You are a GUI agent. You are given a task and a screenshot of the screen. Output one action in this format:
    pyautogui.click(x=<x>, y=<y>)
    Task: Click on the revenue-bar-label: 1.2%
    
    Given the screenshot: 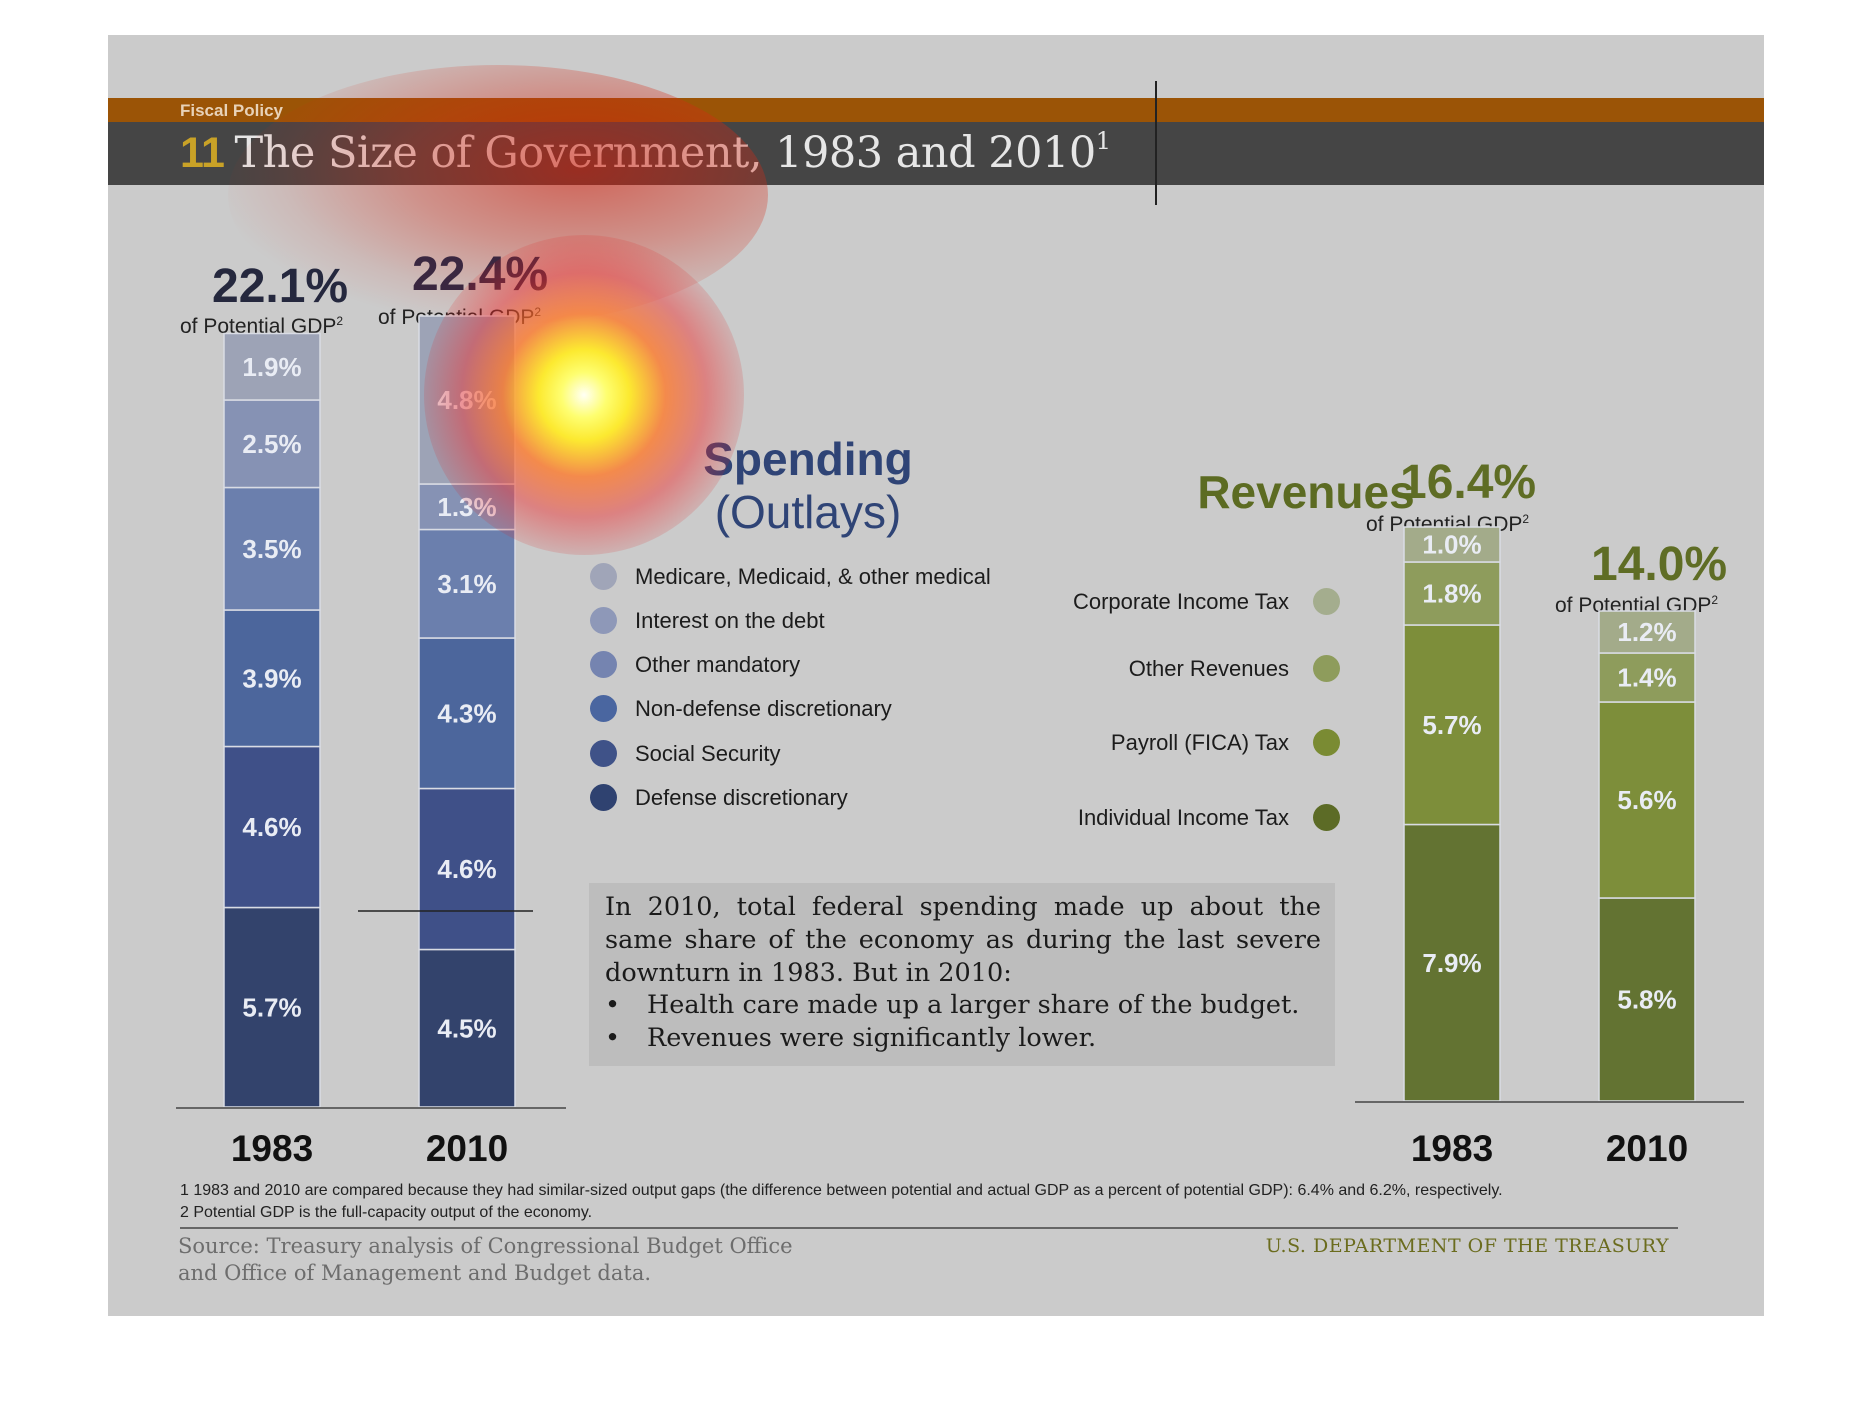 What is the action you would take?
    pyautogui.click(x=1646, y=632)
    